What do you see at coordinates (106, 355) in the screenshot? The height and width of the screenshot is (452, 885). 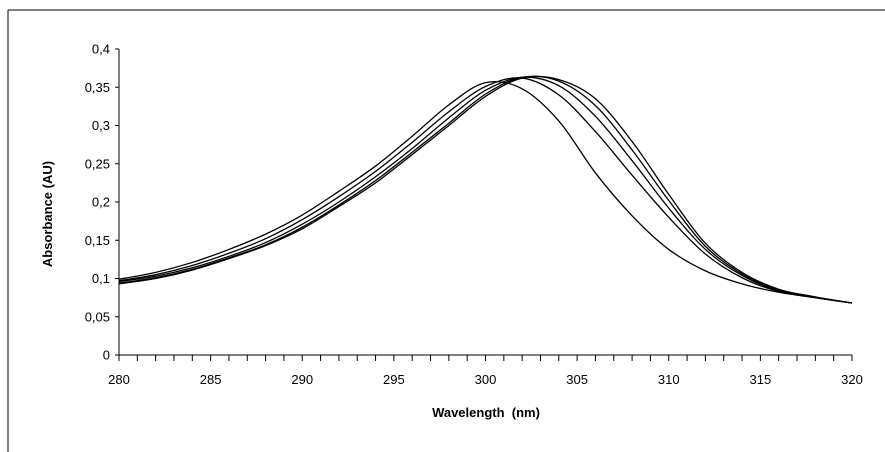 I see `y-tick-label: 0` at bounding box center [106, 355].